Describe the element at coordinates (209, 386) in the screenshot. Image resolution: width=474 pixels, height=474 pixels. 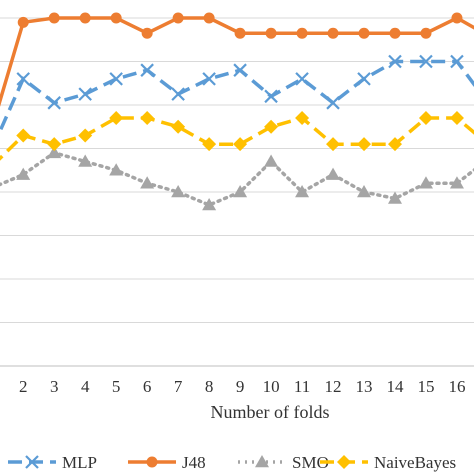
I see `x-tick-label: 8` at that location.